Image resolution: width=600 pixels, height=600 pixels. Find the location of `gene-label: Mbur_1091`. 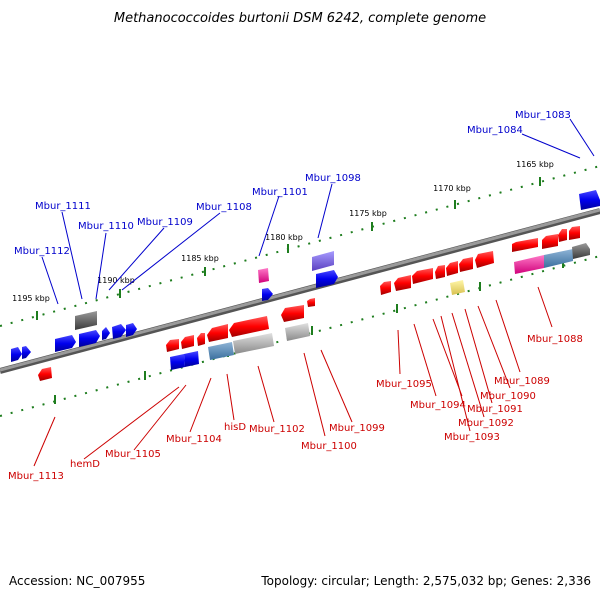

gene-label: Mbur_1091 is located at coordinates (495, 409).